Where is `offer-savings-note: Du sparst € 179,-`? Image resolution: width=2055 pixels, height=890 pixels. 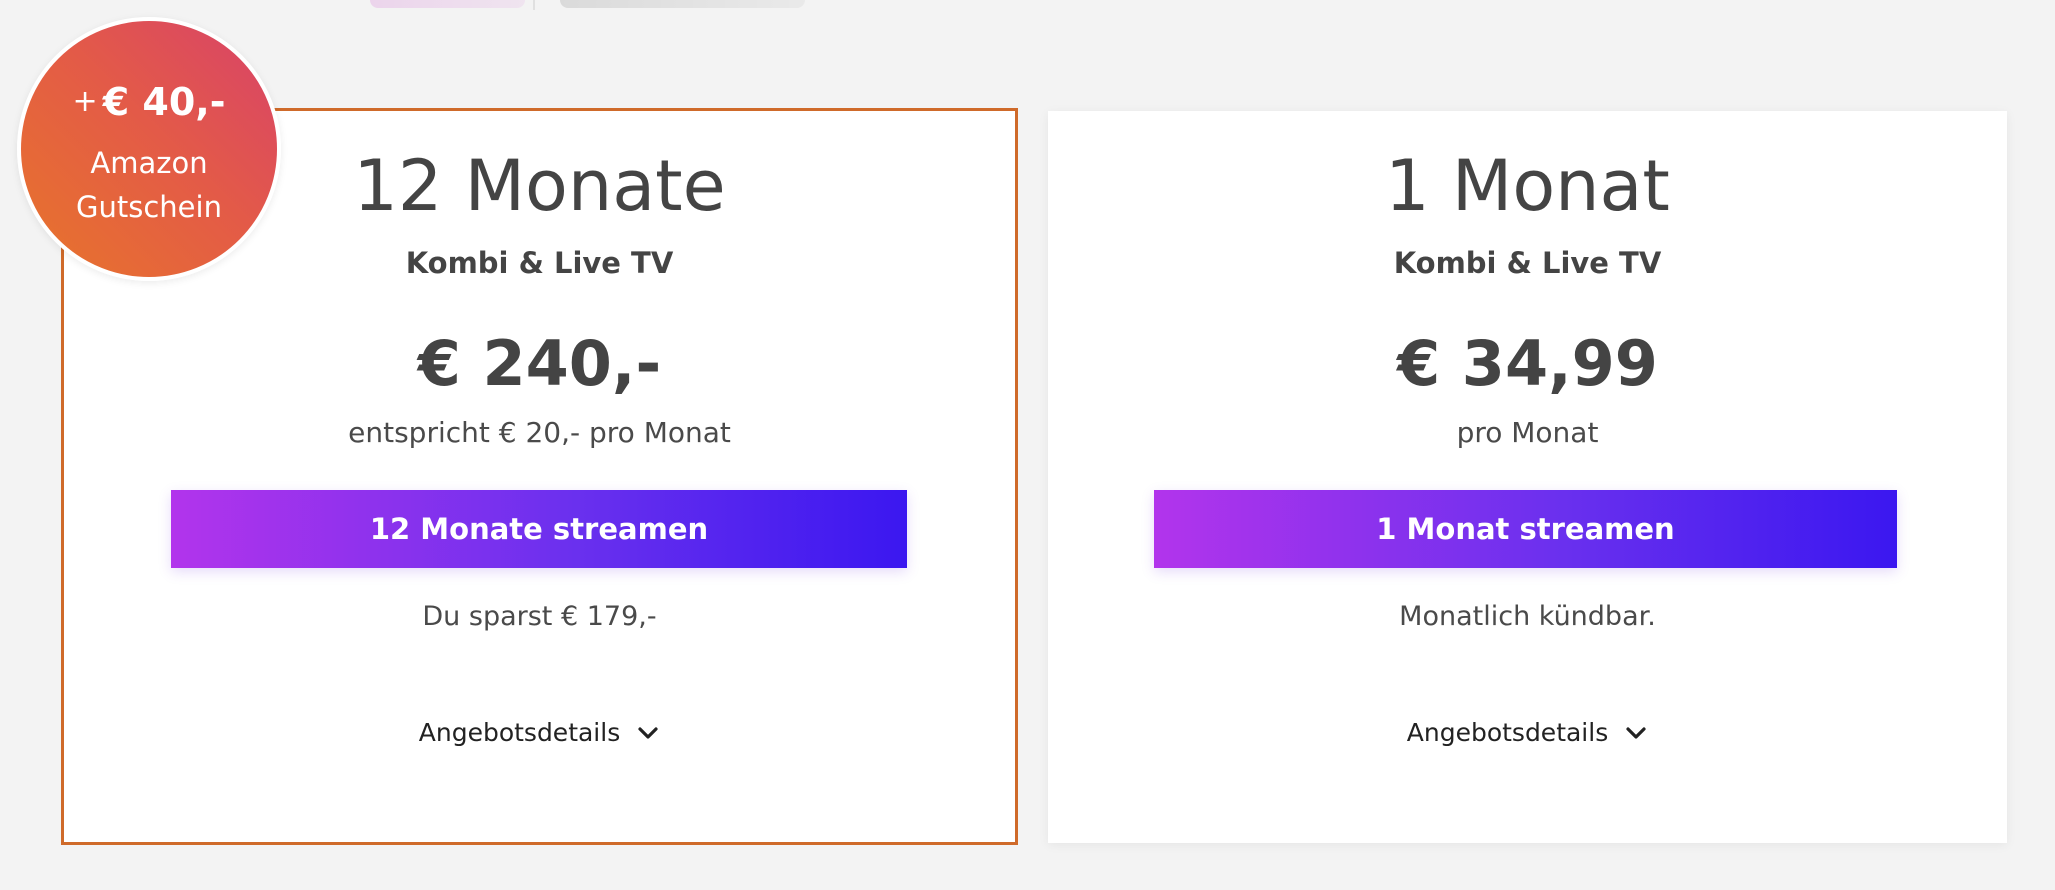
offer-savings-note: Du sparst € 179,- is located at coordinates (539, 616).